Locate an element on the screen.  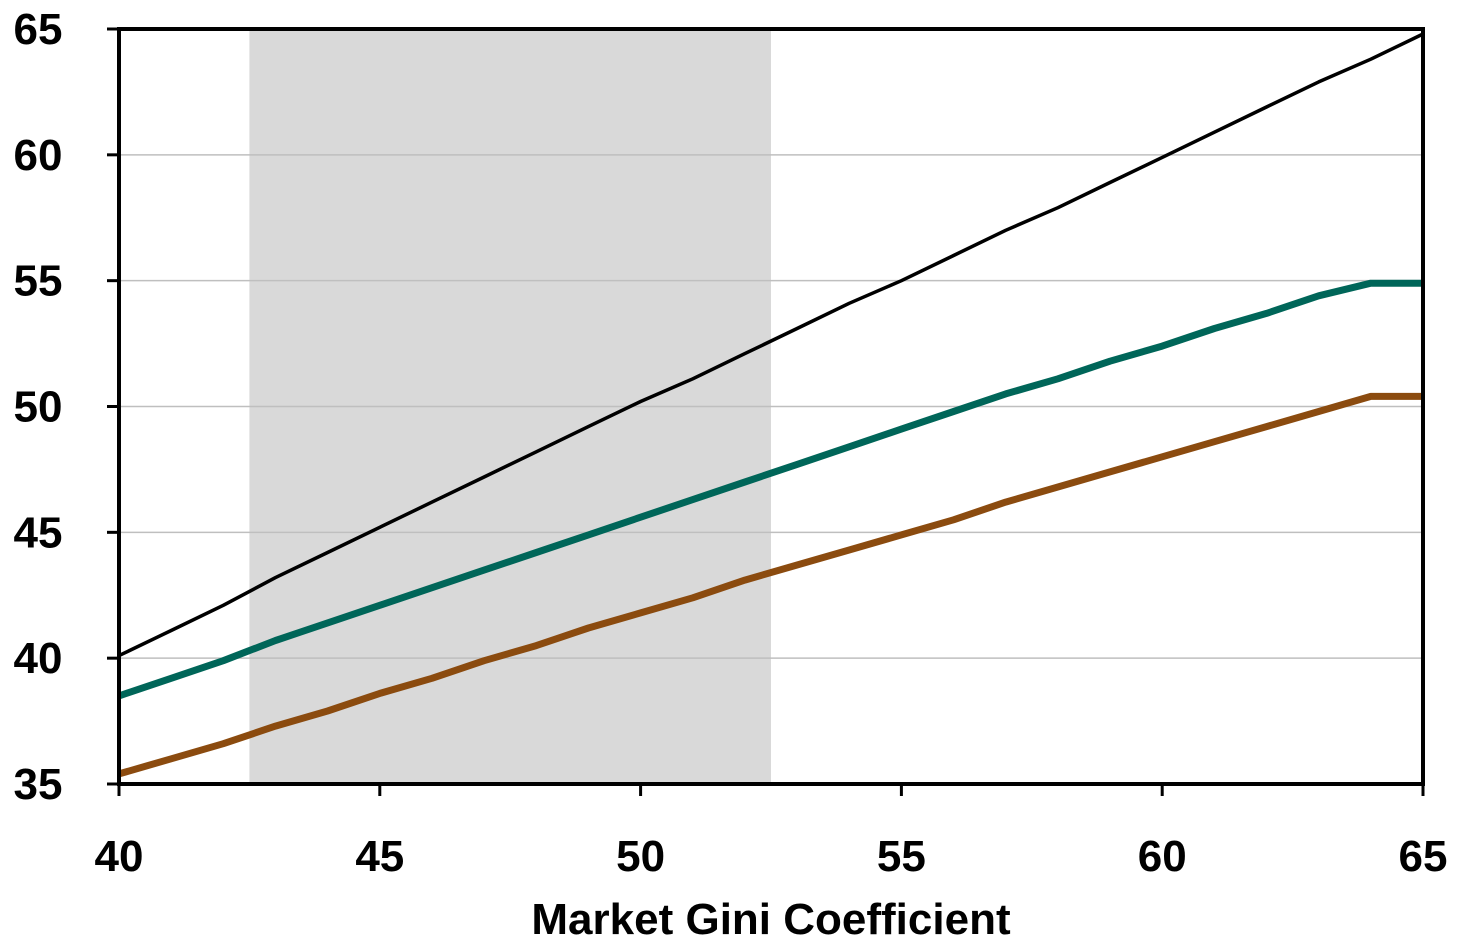
y-tick-label-35: 35 is located at coordinates (38, 784).